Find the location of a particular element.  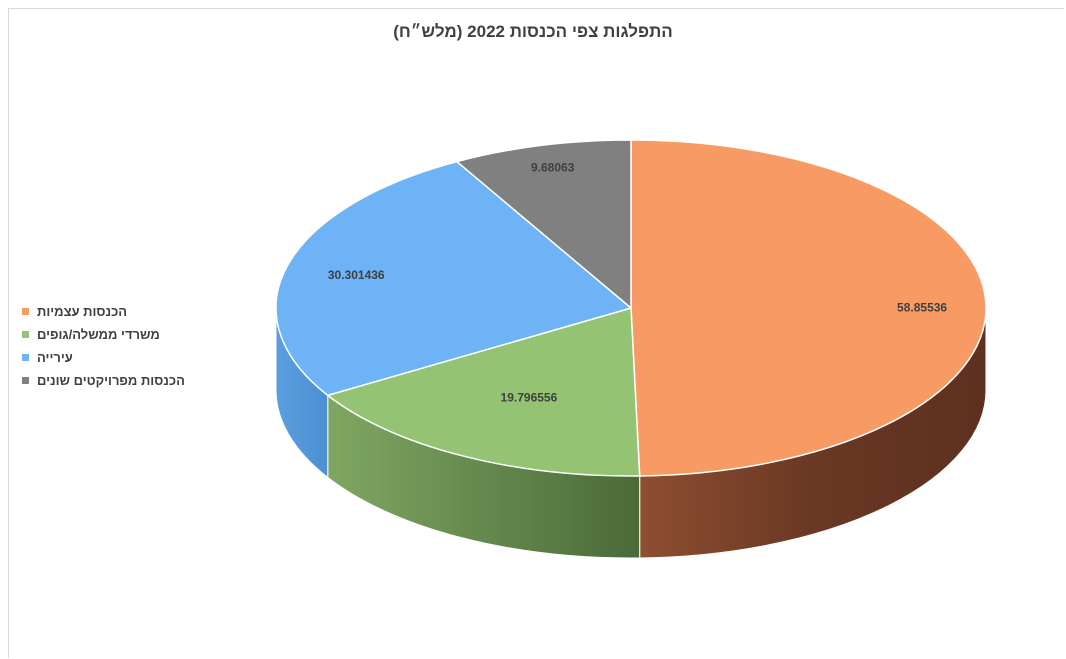

data-label: 9.68063 is located at coordinates (553, 168).